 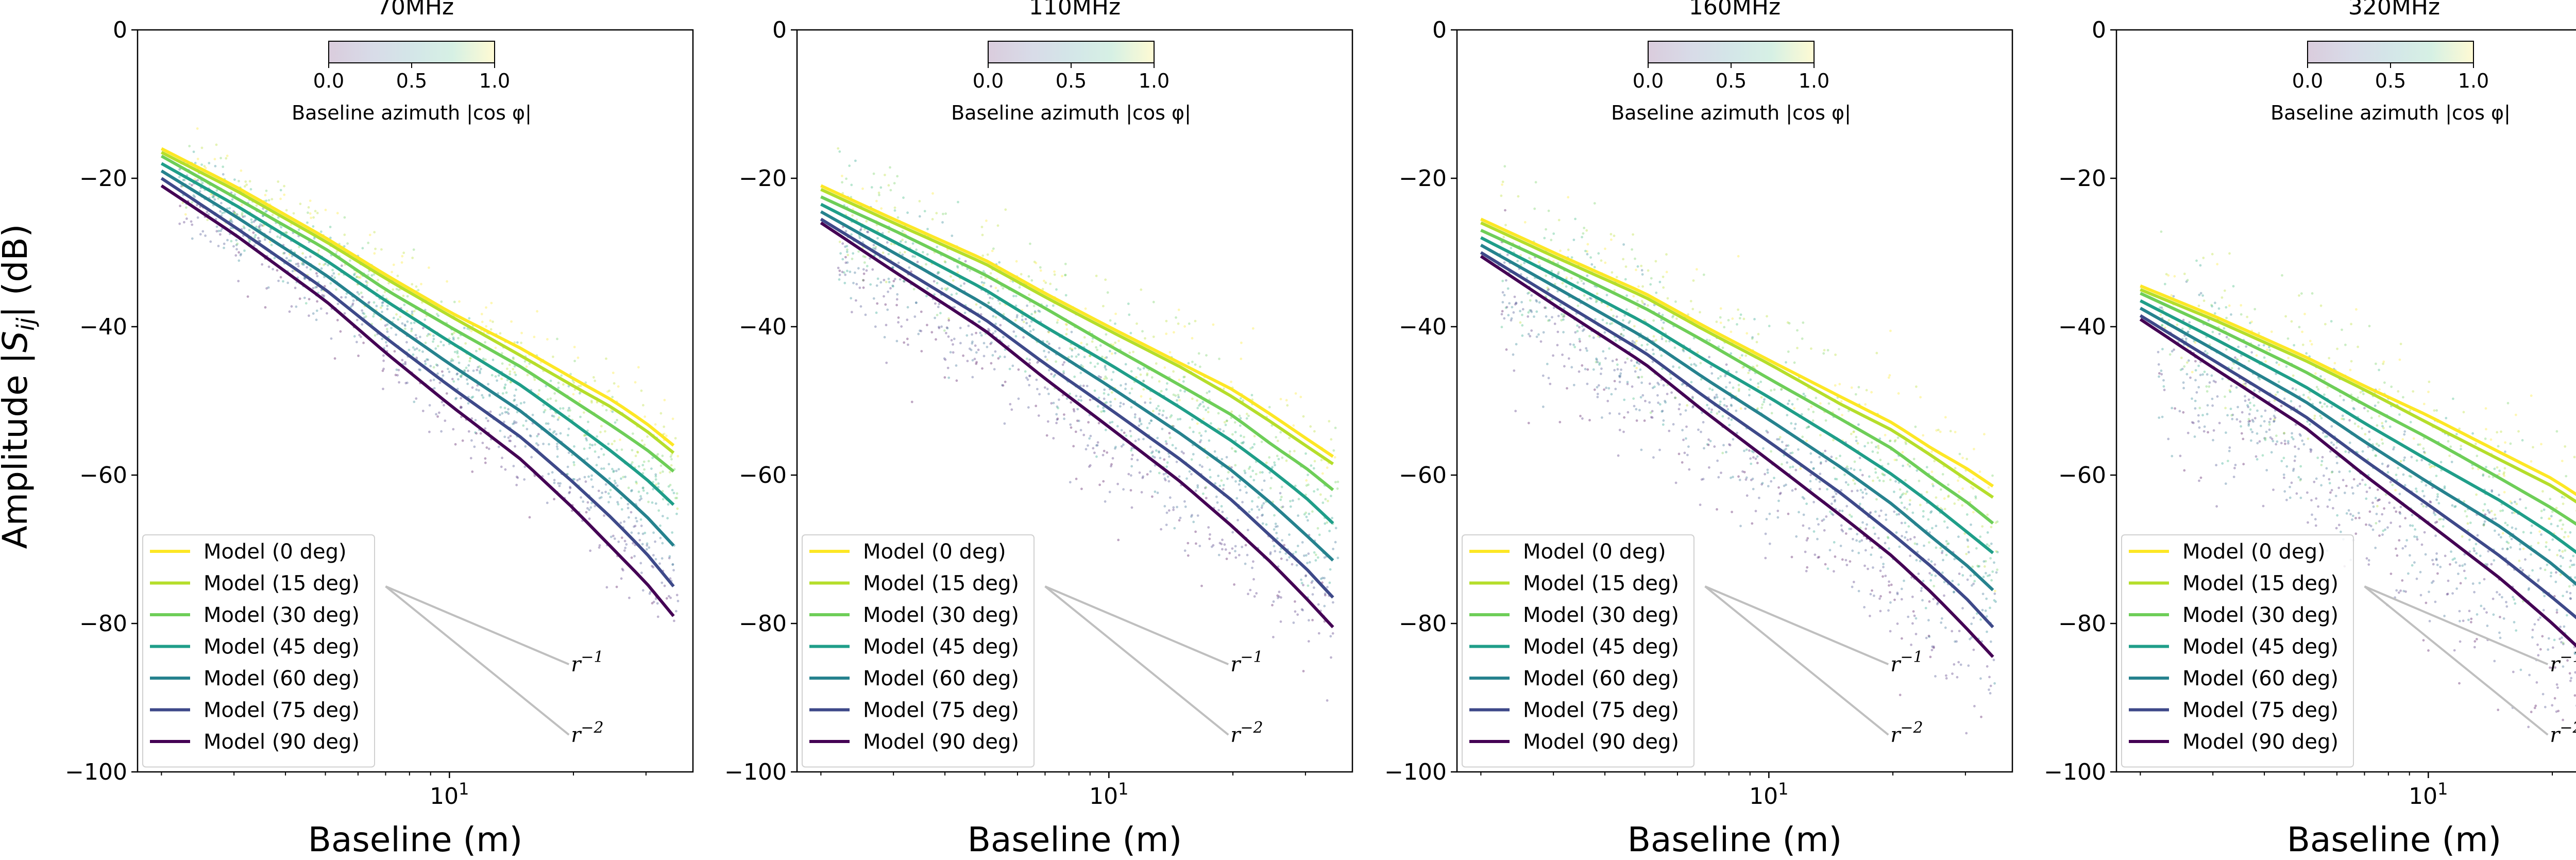 I want to click on slope-guide-label-exponent: −2, so click(x=1252, y=728).